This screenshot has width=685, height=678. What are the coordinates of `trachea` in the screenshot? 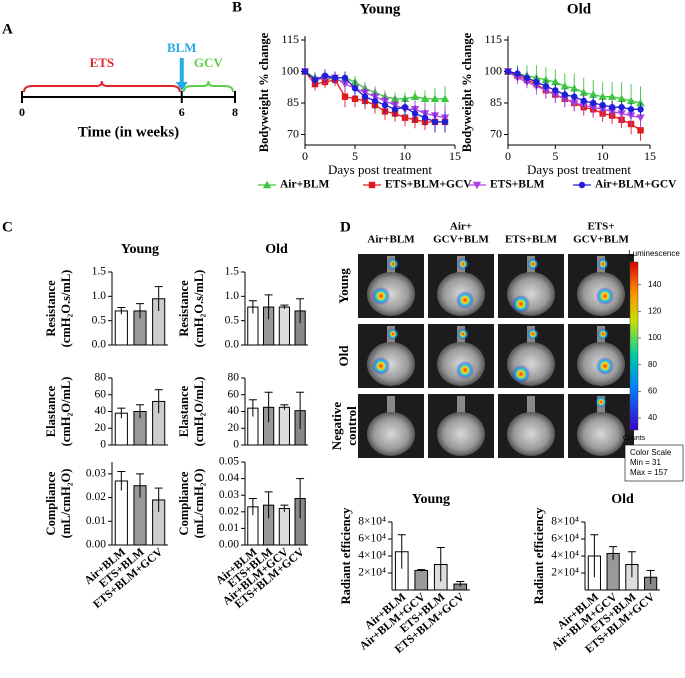 It's located at (391, 405).